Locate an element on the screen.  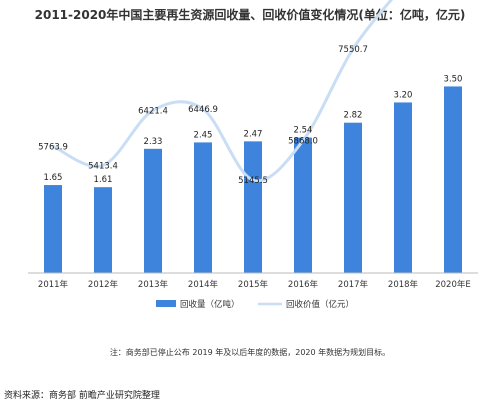
x-tick-label: 2020年E is located at coordinates (453, 284).